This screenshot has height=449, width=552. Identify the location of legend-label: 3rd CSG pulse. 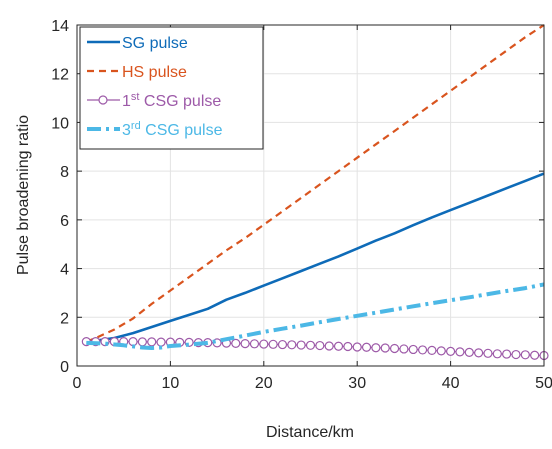
(172, 129).